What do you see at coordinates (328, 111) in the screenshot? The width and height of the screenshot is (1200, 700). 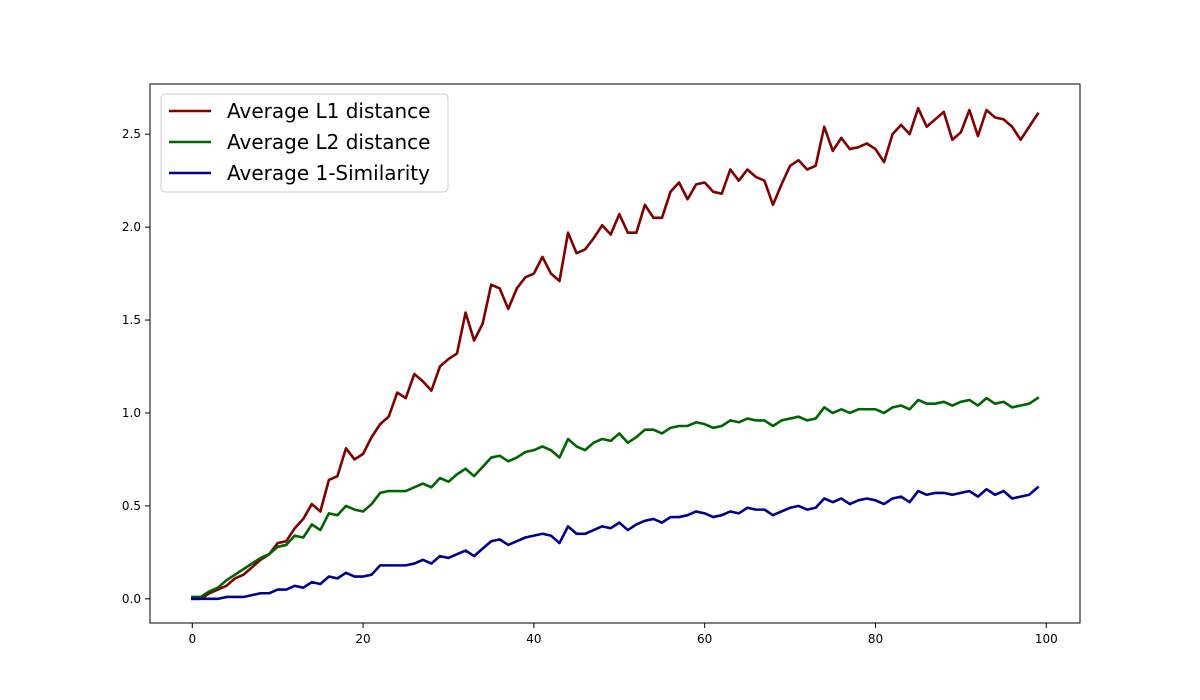 I see `legend-label-1: Average L1 distance` at bounding box center [328, 111].